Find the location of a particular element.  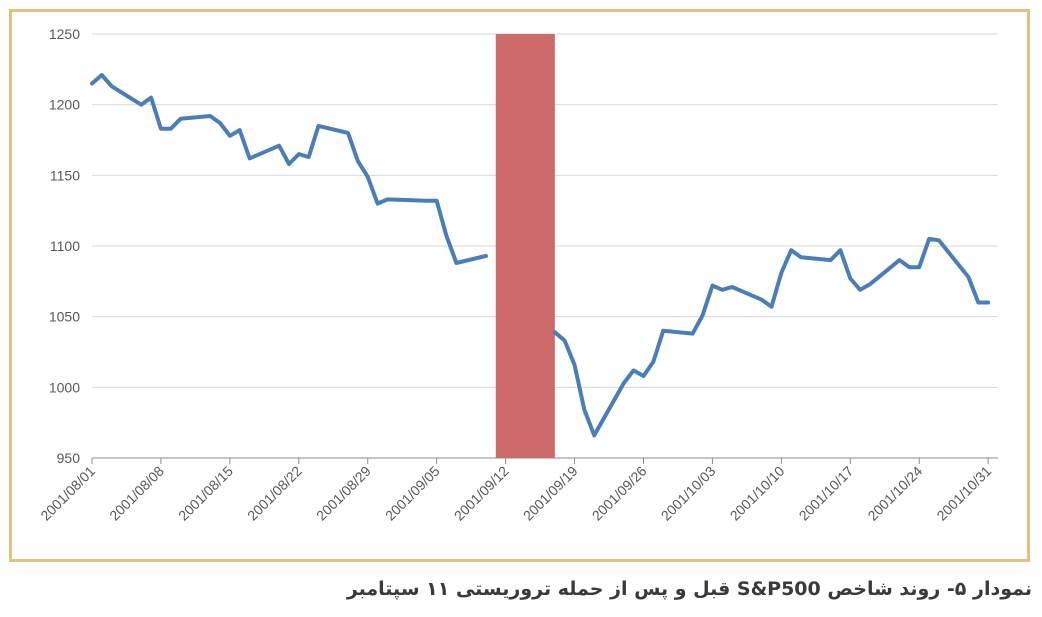

y-tick-label: 1250 is located at coordinates (64, 34).